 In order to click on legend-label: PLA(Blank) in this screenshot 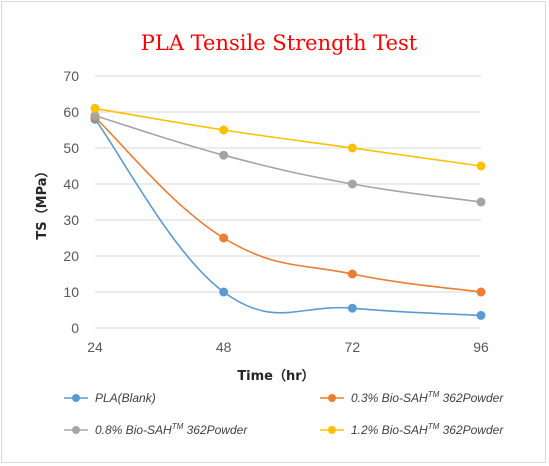, I will do `click(125, 398)`.